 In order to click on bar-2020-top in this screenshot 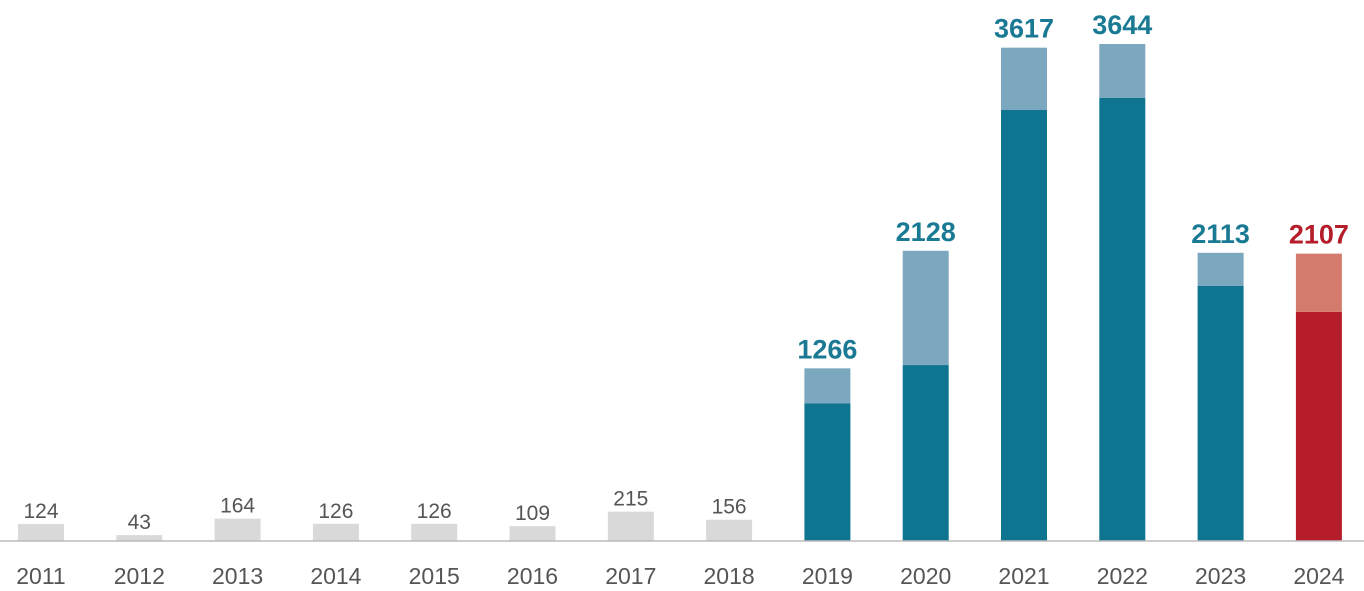, I will do `click(925, 308)`.